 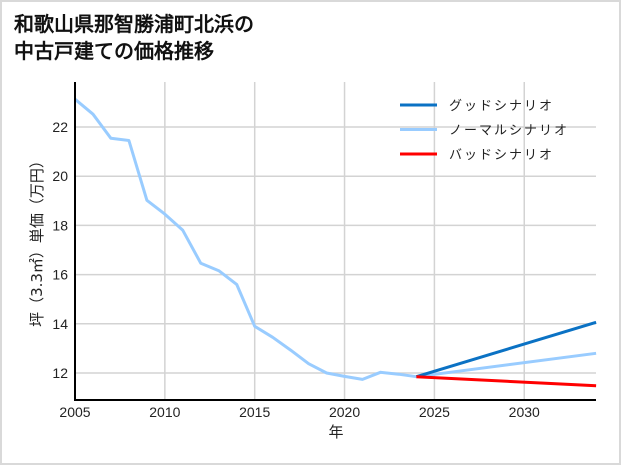 What do you see at coordinates (254, 412) in the screenshot?
I see `x-tick-label: 2015` at bounding box center [254, 412].